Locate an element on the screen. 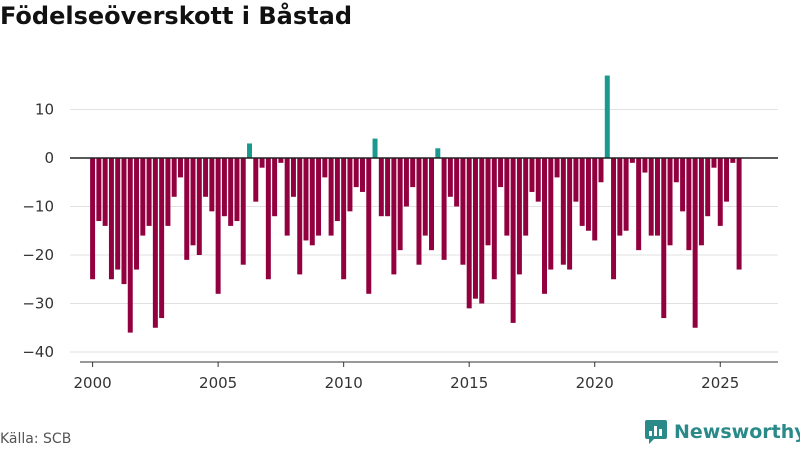 This screenshot has width=800, height=450. y-tick-label: −30 is located at coordinates (38, 304).